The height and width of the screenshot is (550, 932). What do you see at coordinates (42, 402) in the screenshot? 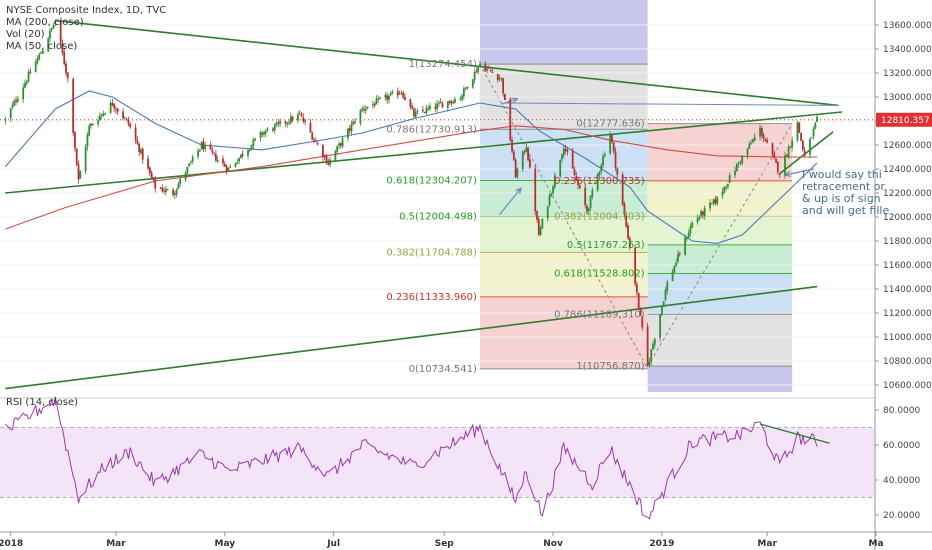
I see `rsi-legend-label: RSI (14, close)` at bounding box center [42, 402].